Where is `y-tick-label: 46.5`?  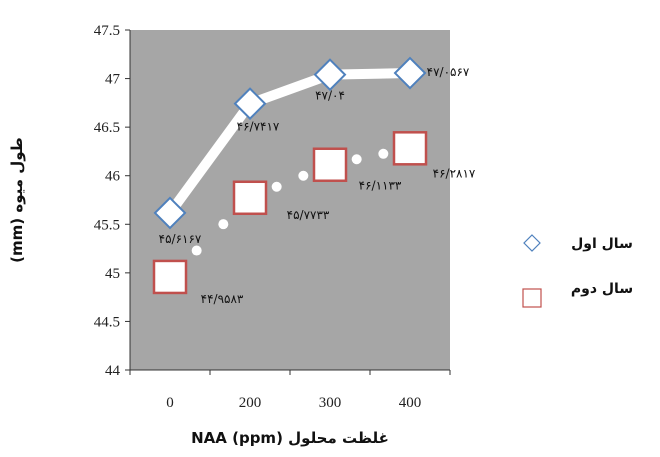 y-tick-label: 46.5 is located at coordinates (107, 128).